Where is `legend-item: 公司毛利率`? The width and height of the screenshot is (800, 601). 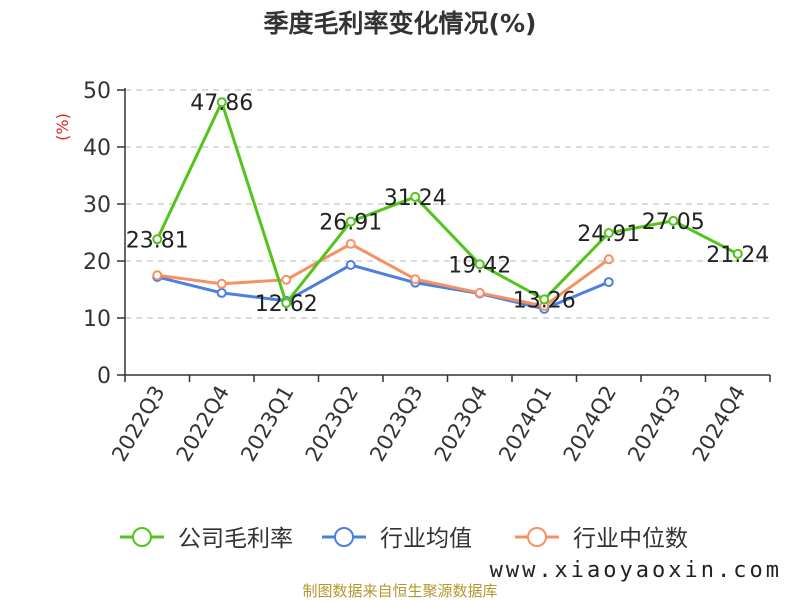
legend-item: 公司毛利率 is located at coordinates (206, 539).